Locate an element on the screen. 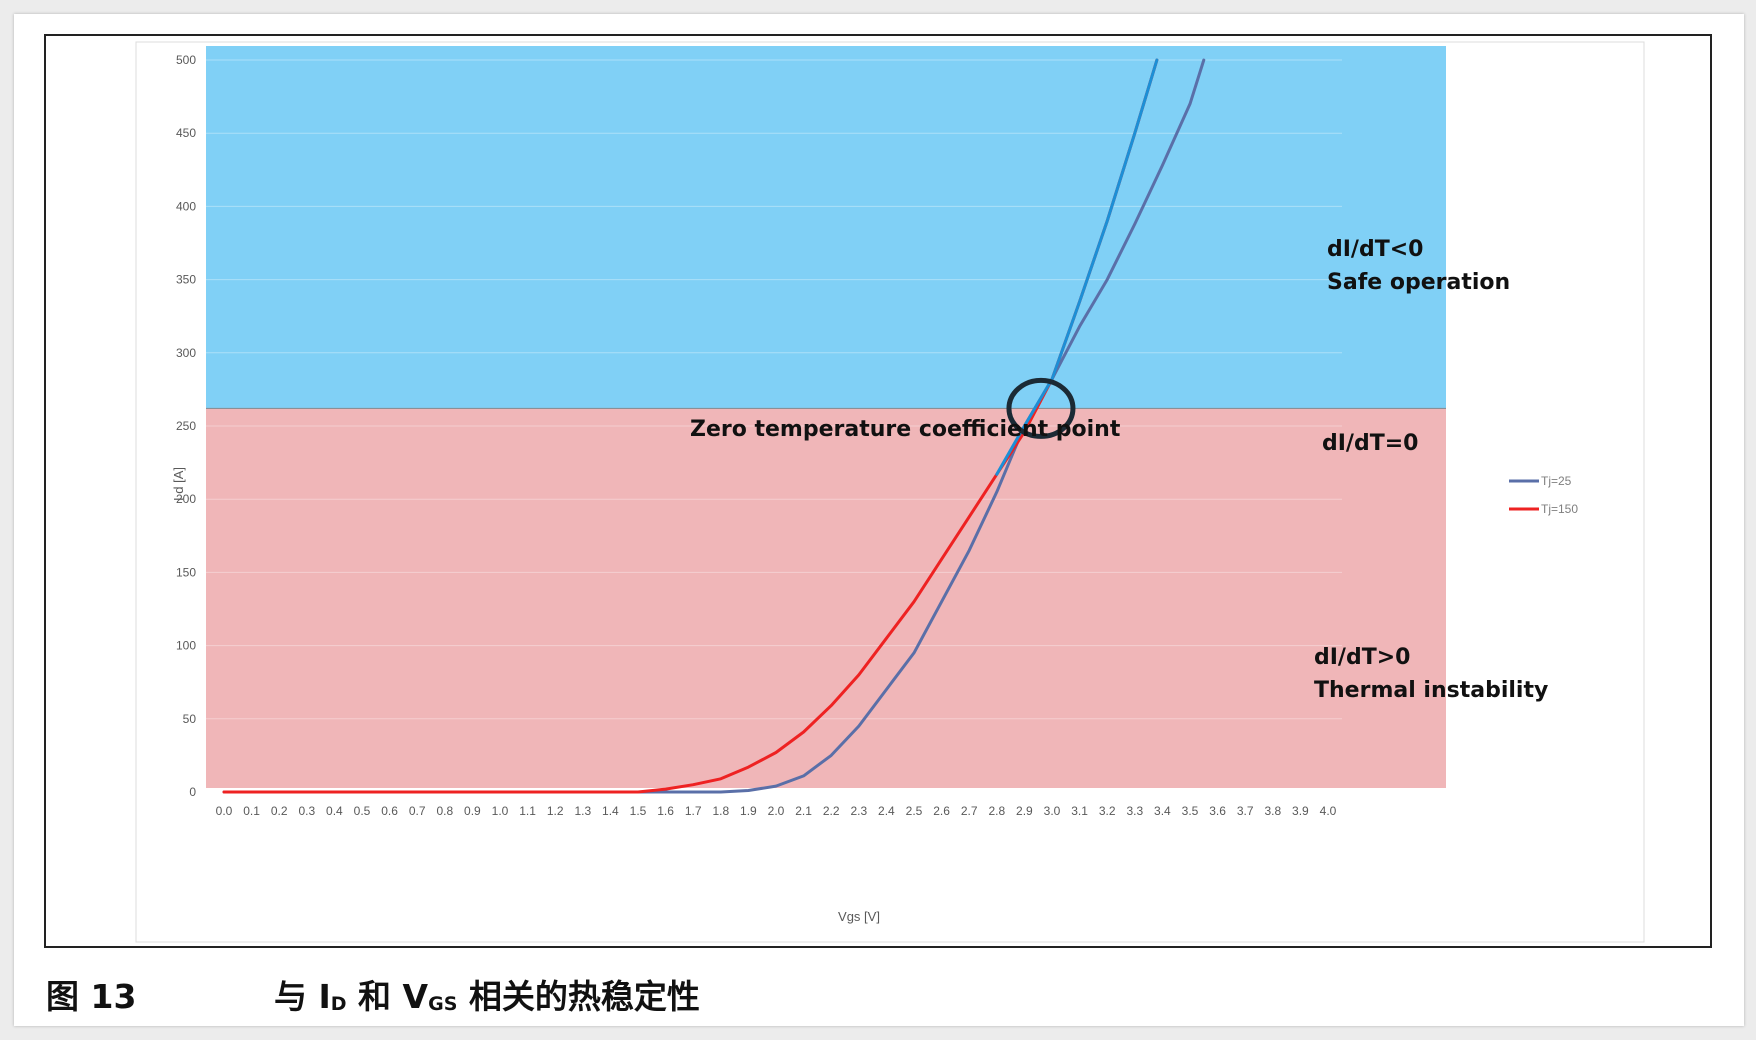  y-tick-label: 250 is located at coordinates (186, 426).